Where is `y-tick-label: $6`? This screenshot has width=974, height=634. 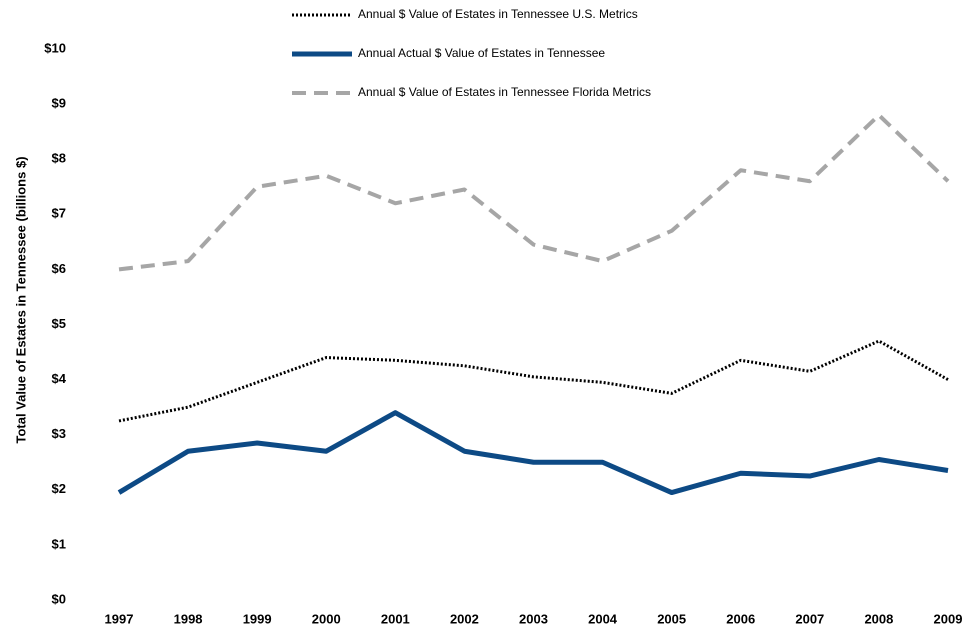 y-tick-label: $6 is located at coordinates (59, 268).